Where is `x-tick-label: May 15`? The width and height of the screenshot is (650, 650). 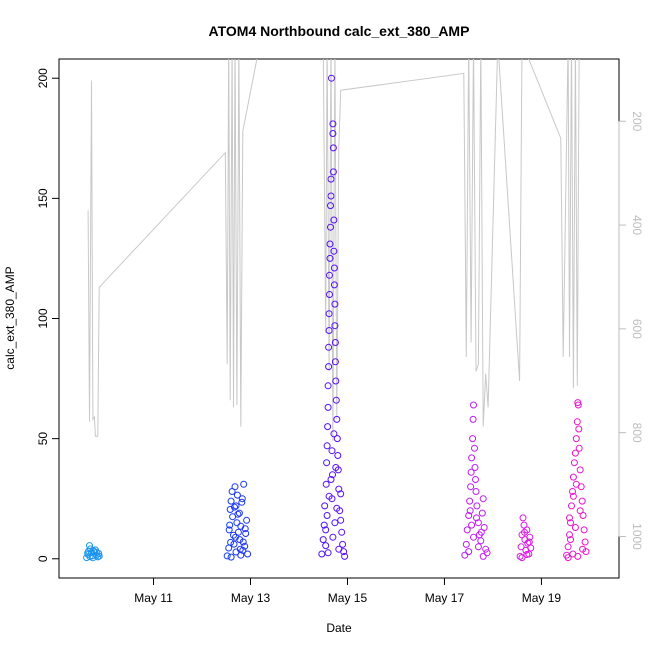 x-tick-label: May 15 is located at coordinates (348, 598).